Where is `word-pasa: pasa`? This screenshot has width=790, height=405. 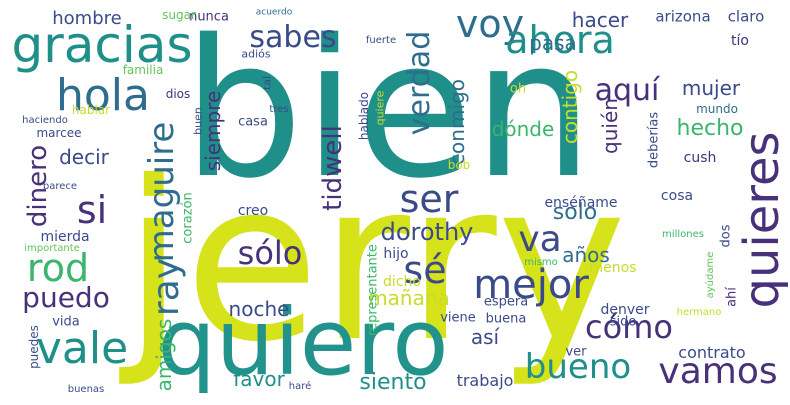
word-pasa: pasa is located at coordinates (553, 43).